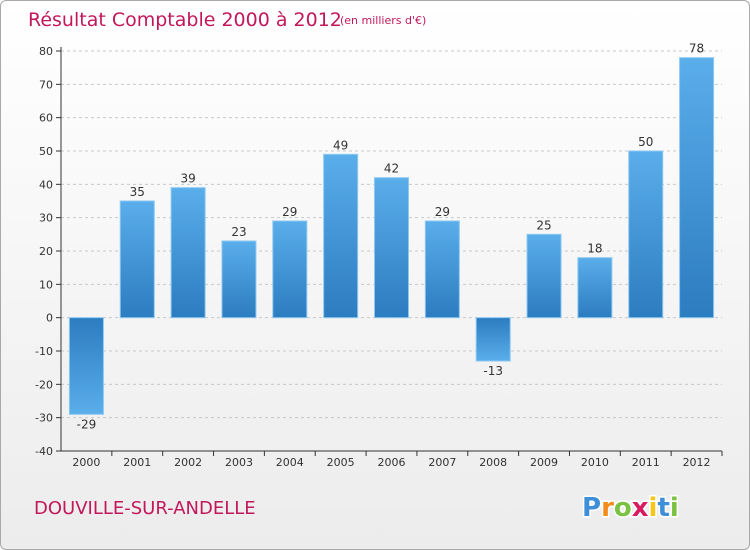  I want to click on proxiti-logo: Proxiti, so click(631, 508).